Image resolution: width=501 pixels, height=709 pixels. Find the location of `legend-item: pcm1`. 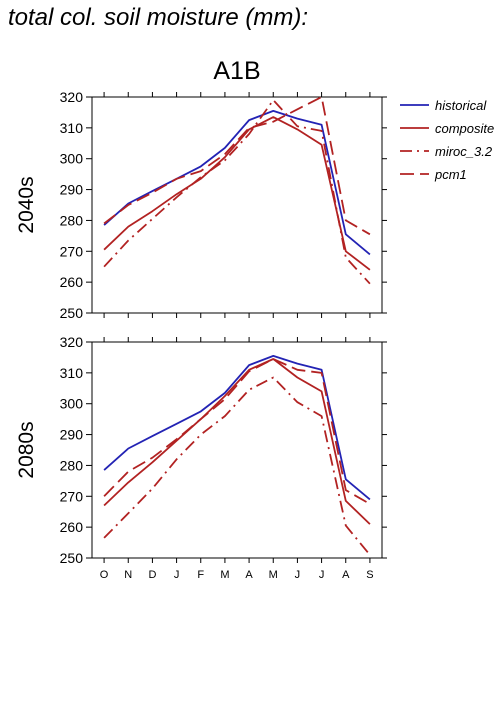

legend-item: pcm1 is located at coordinates (433, 174).